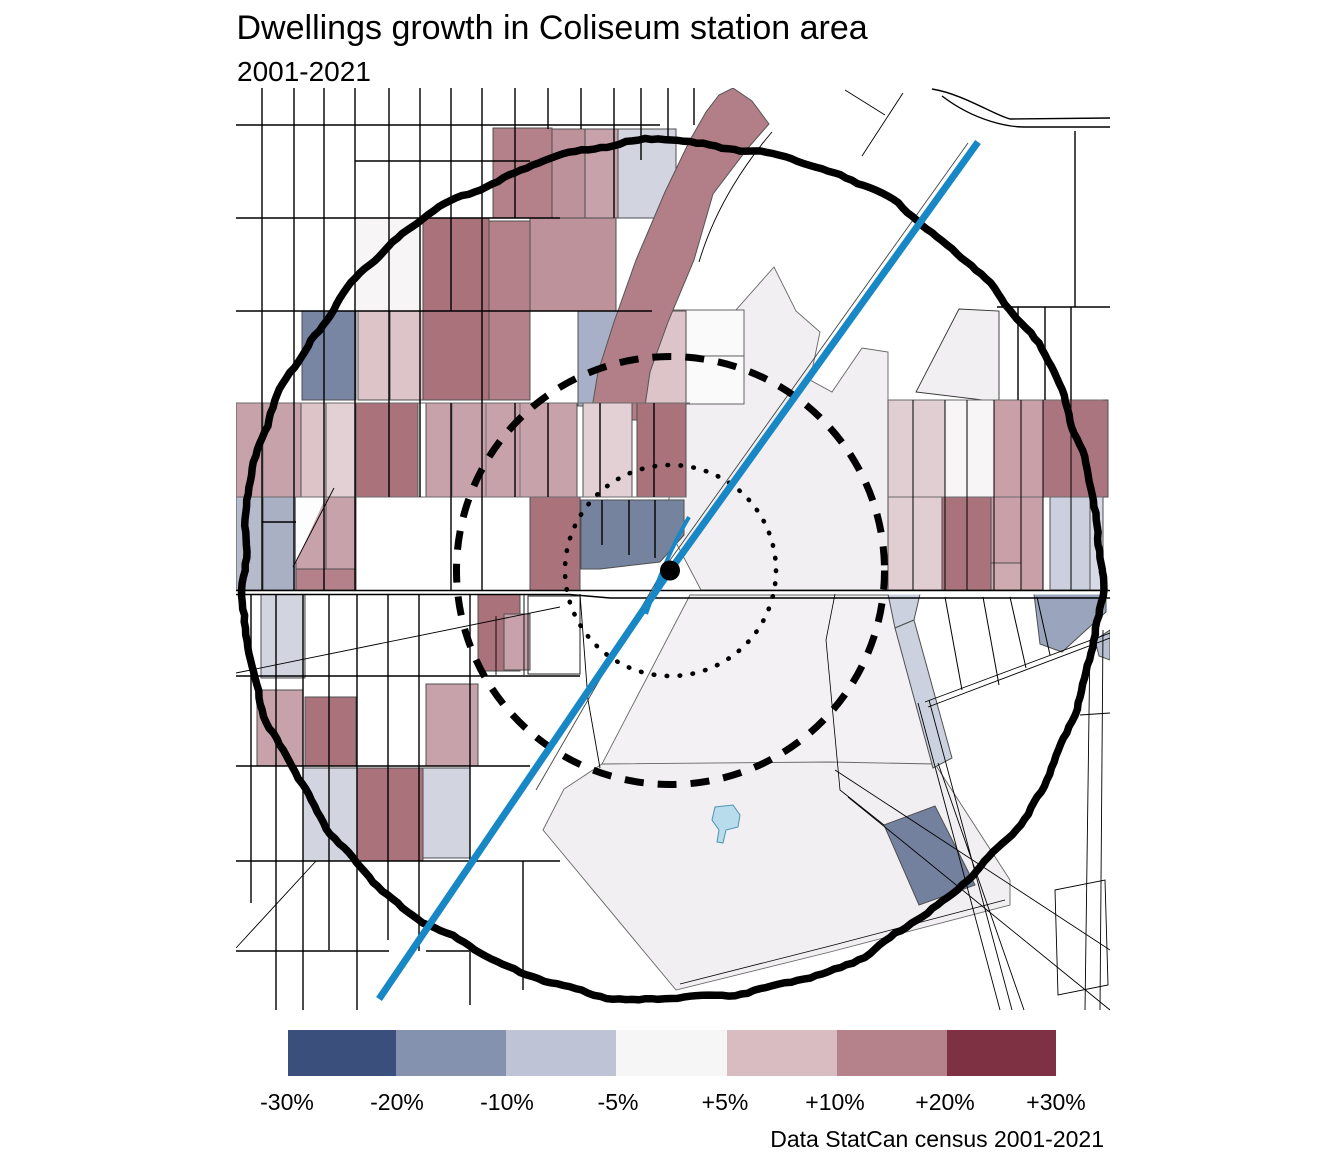  I want to click on svg-text: -5%, so click(618, 1102).